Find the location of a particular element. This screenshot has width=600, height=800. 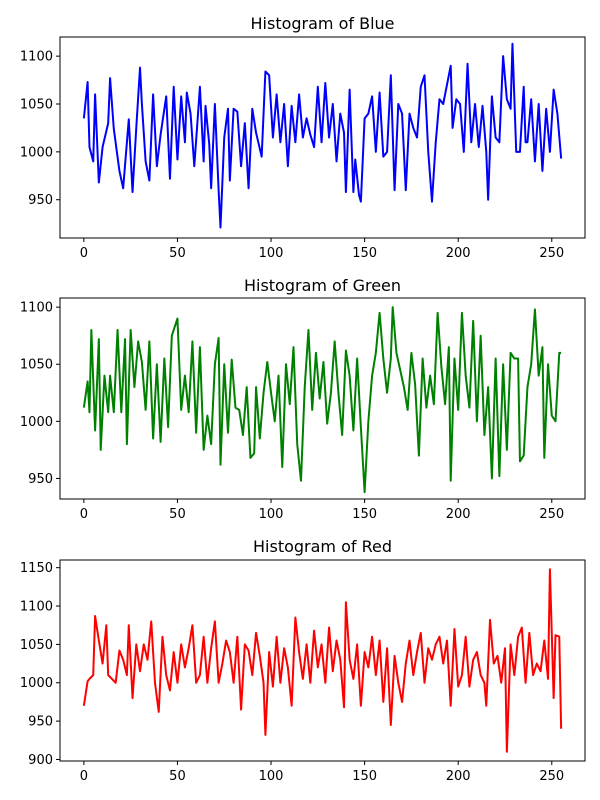

chart-title-blue: Histogram of Blue is located at coordinates (323, 23).